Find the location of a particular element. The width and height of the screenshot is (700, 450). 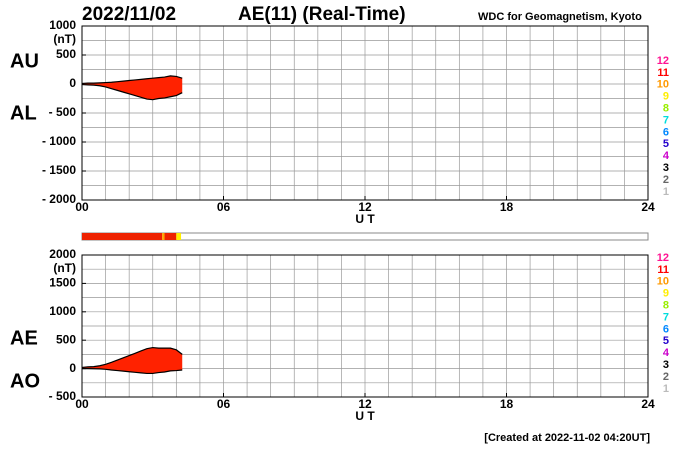

y-tick-label: 1500 is located at coordinates (62, 283).